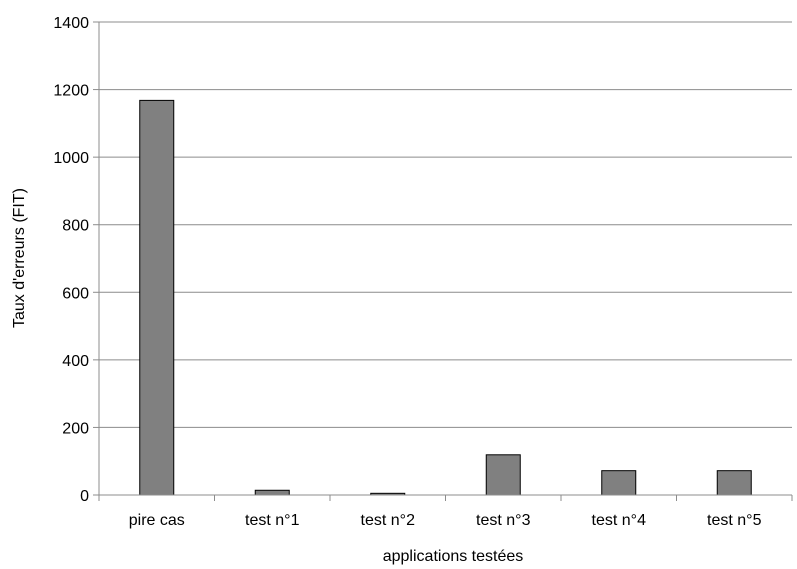  What do you see at coordinates (71, 23) in the screenshot?
I see `y-tick-label: 1400` at bounding box center [71, 23].